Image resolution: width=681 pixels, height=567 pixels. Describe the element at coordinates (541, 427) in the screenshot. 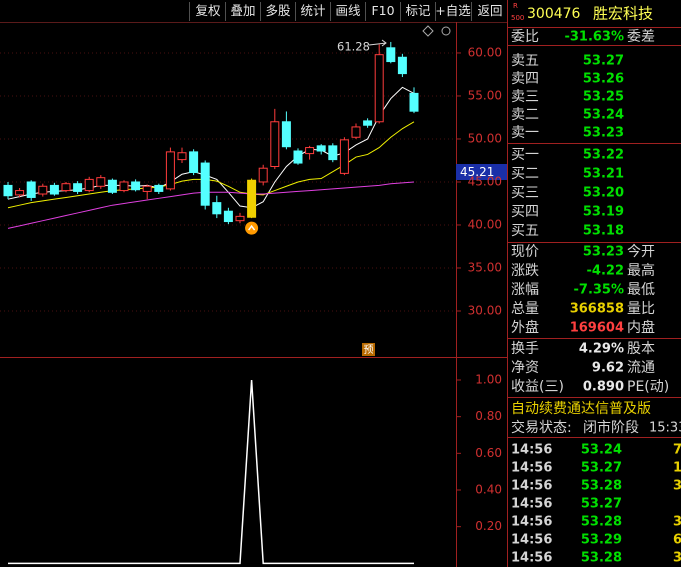

I see `status-label: 交易状态:` at that location.